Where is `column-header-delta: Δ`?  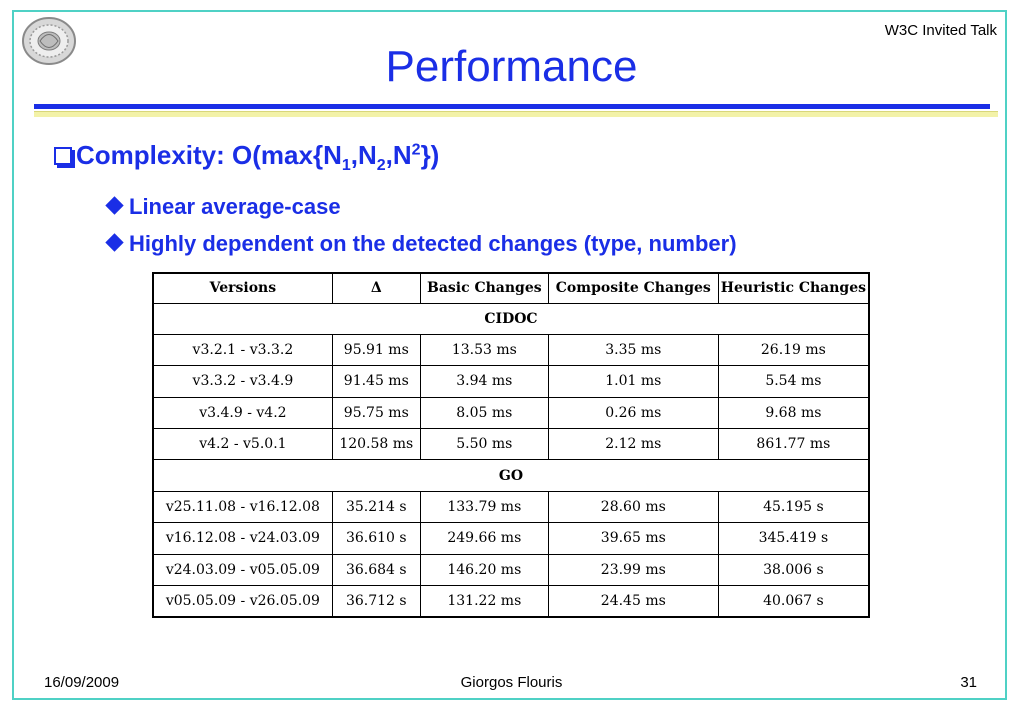
column-header-delta: Δ is located at coordinates (376, 288).